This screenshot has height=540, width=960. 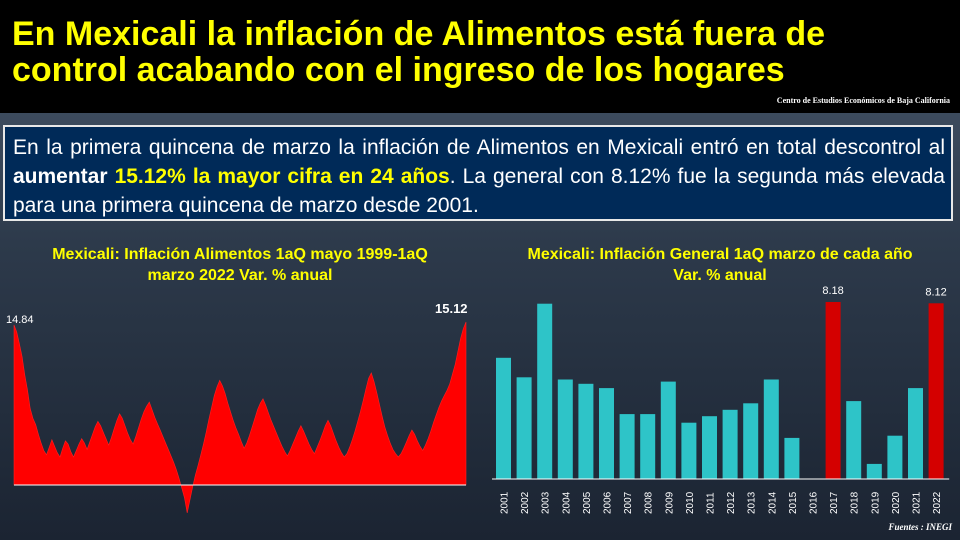 What do you see at coordinates (875, 502) in the screenshot?
I see `x-tick-2019: 2019` at bounding box center [875, 502].